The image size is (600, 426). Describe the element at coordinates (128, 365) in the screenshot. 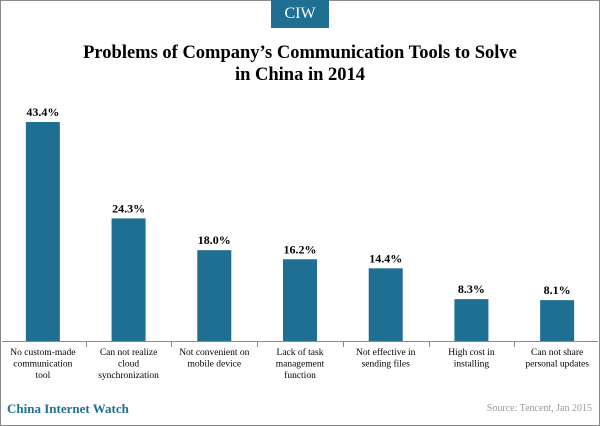

I see `x-tick-label: cloud` at that location.